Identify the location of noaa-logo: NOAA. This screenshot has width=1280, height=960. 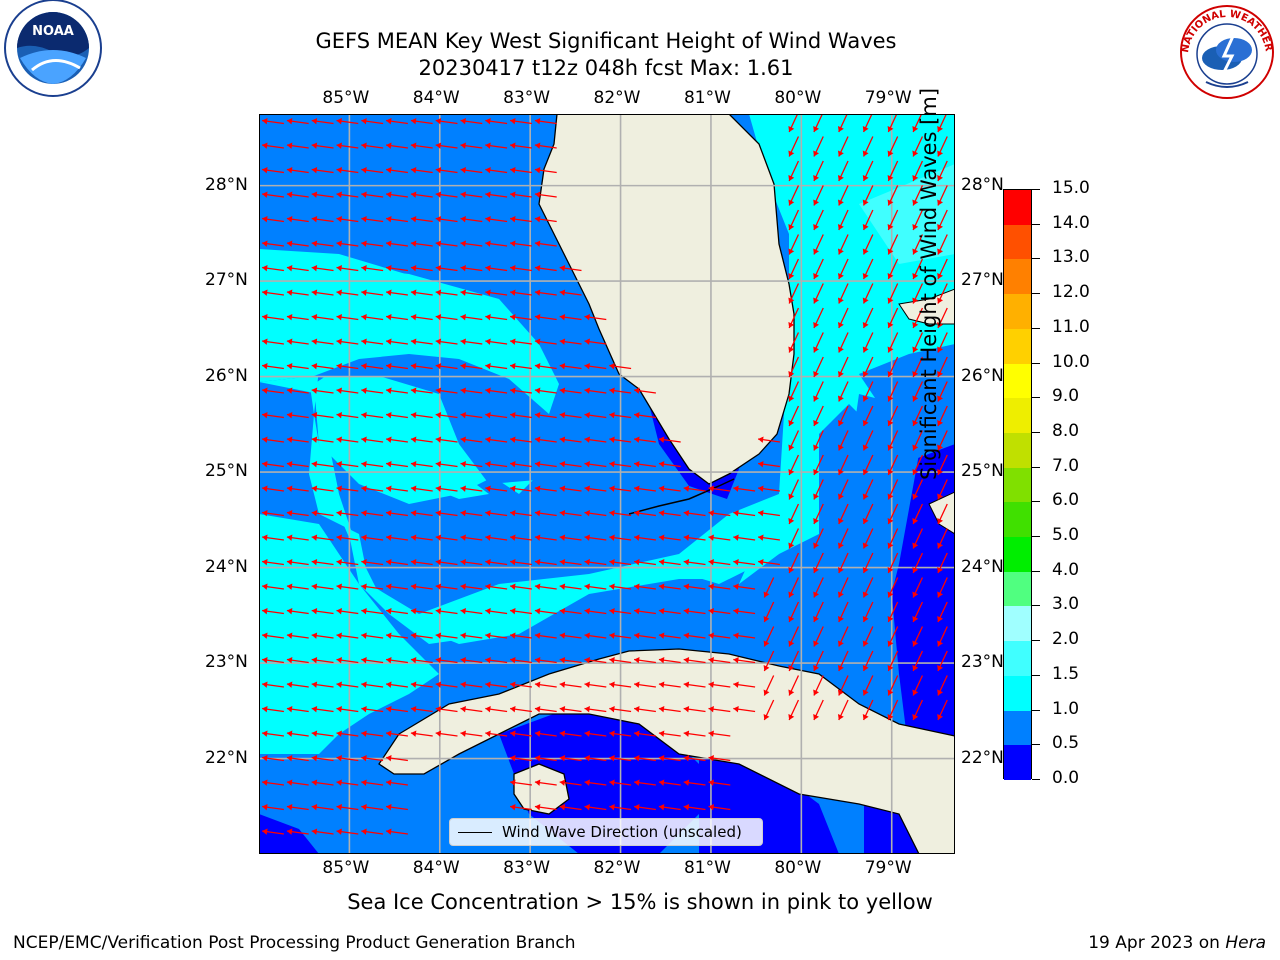
(53, 50).